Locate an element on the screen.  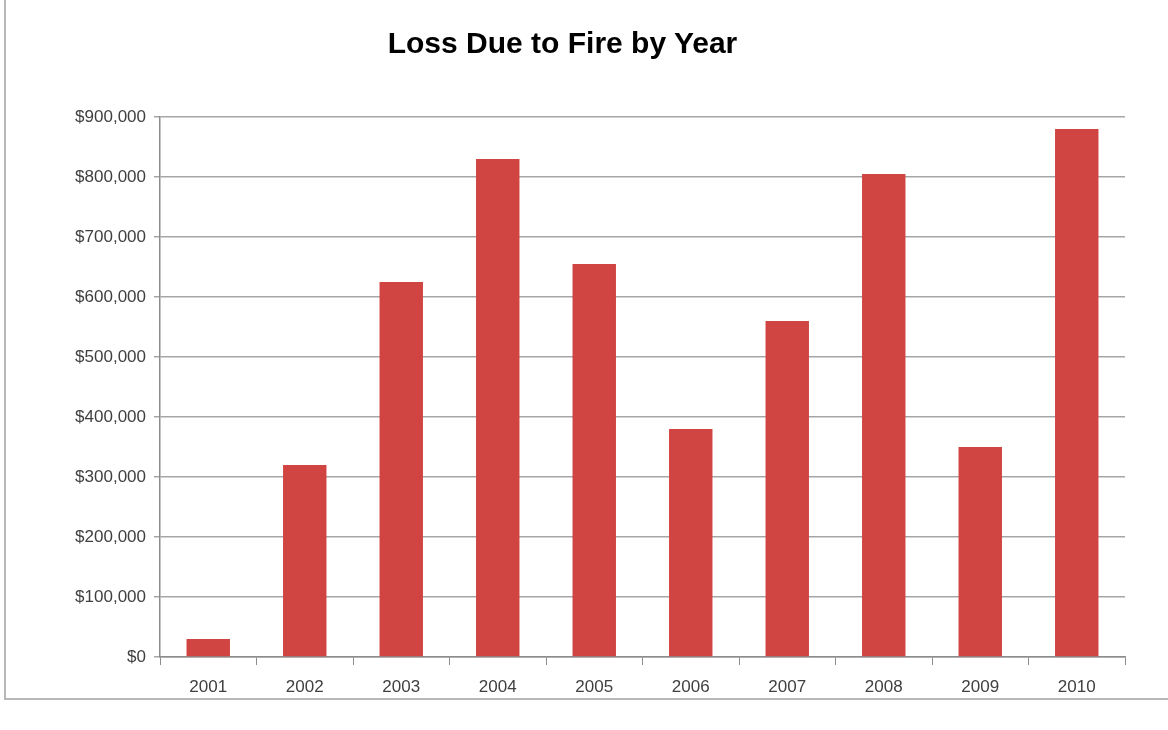
x-tick-label: 2008 is located at coordinates (883, 686).